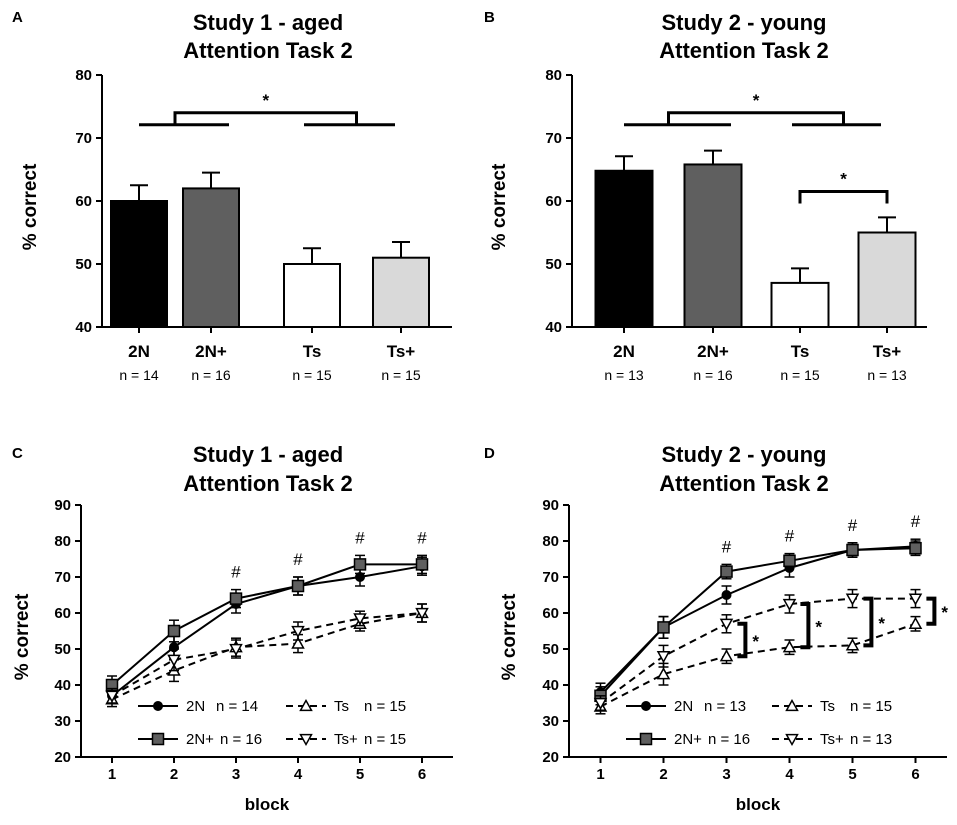  What do you see at coordinates (726, 774) in the screenshot?
I see `x-tick-label: 3` at bounding box center [726, 774].